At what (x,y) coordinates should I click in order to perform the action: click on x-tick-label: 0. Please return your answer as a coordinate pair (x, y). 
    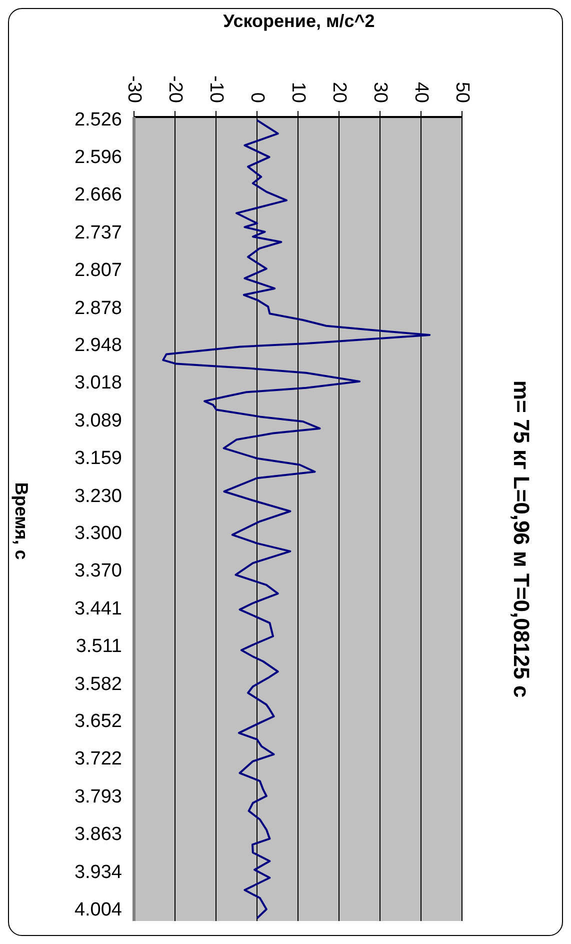
    Looking at the image, I should click on (257, 97).